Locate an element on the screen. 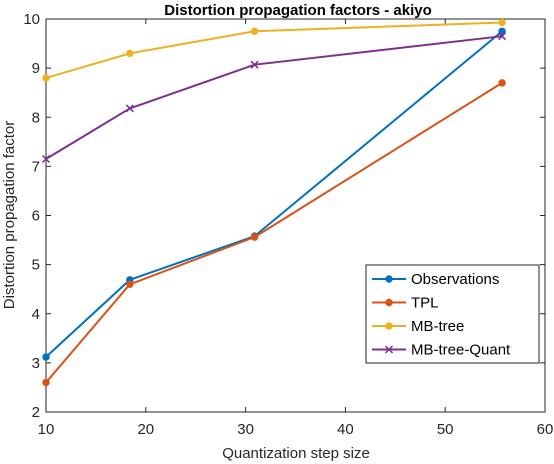 Image resolution: width=554 pixels, height=464 pixels. y-tick-label: 3 is located at coordinates (36, 363).